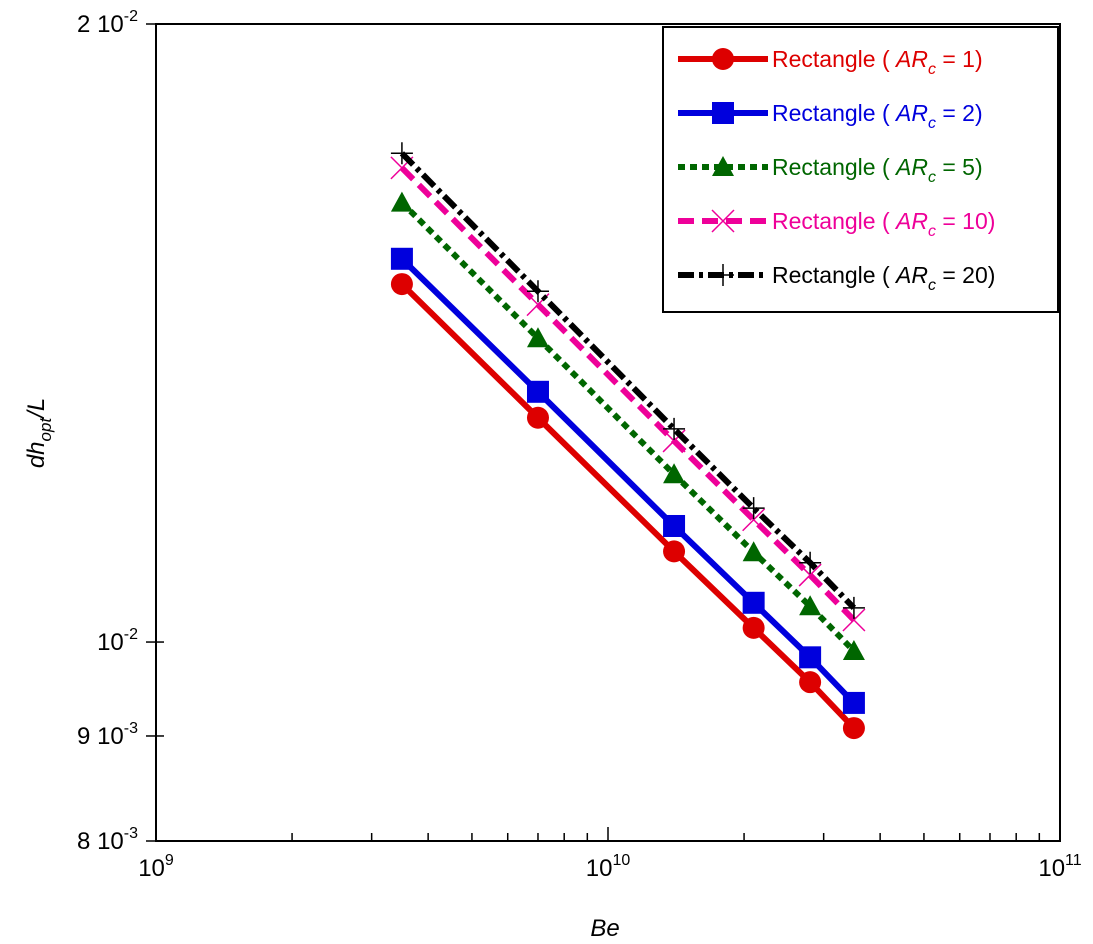 The height and width of the screenshot is (944, 1093). I want to click on legend-label: Rectangle ( ARc = 1), so click(877, 62).